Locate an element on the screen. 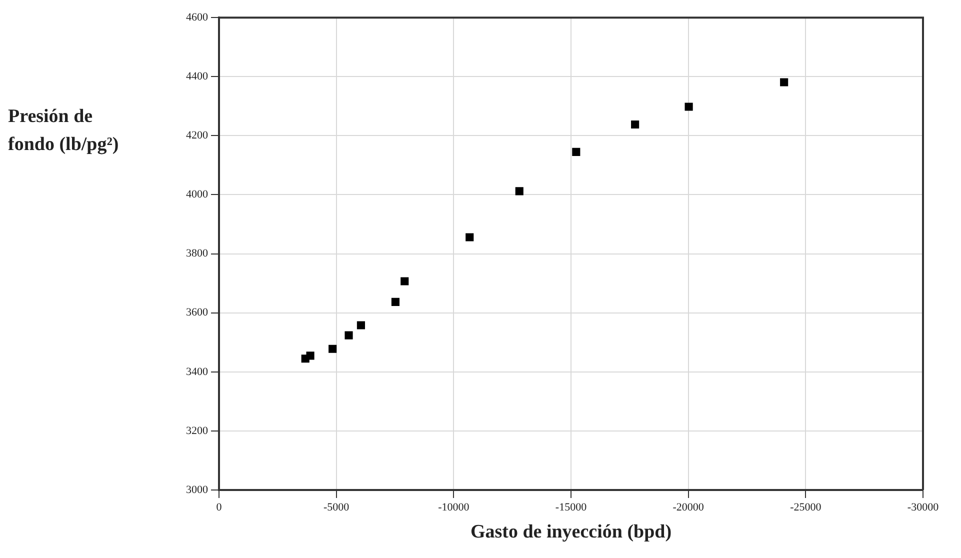 The image size is (961, 558). y-tick-label: 3800 is located at coordinates (197, 254).